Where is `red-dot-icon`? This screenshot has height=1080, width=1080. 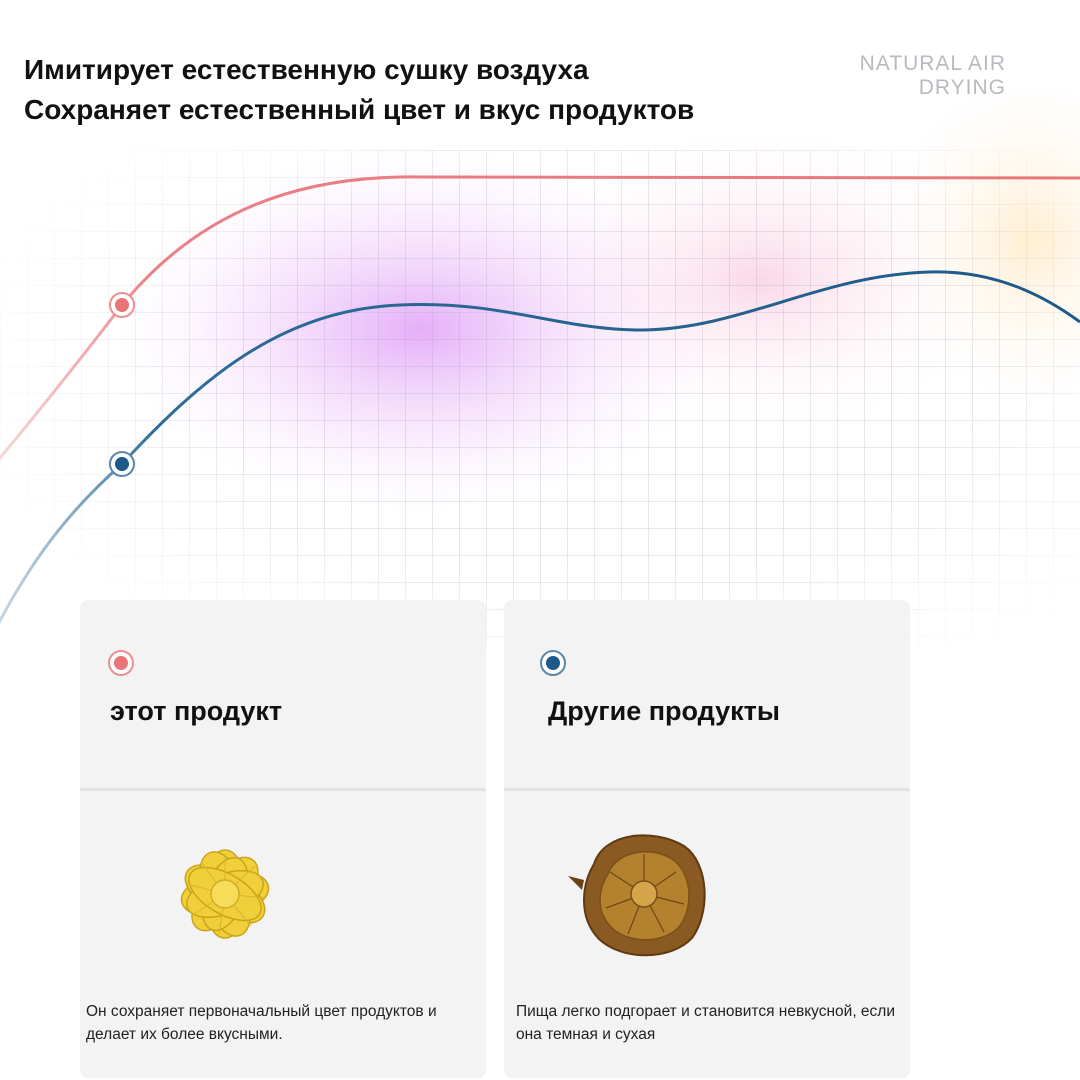 red-dot-icon is located at coordinates (121, 663).